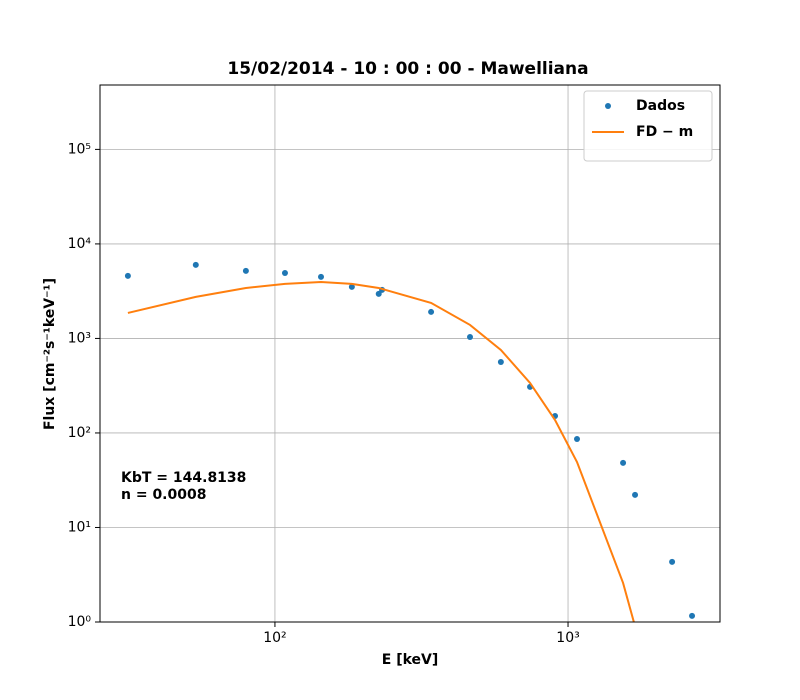 The height and width of the screenshot is (700, 800). What do you see at coordinates (50, 354) in the screenshot?
I see `y-axis-label: Flux [cm⁻²s⁻¹keV⁻¹]` at bounding box center [50, 354].